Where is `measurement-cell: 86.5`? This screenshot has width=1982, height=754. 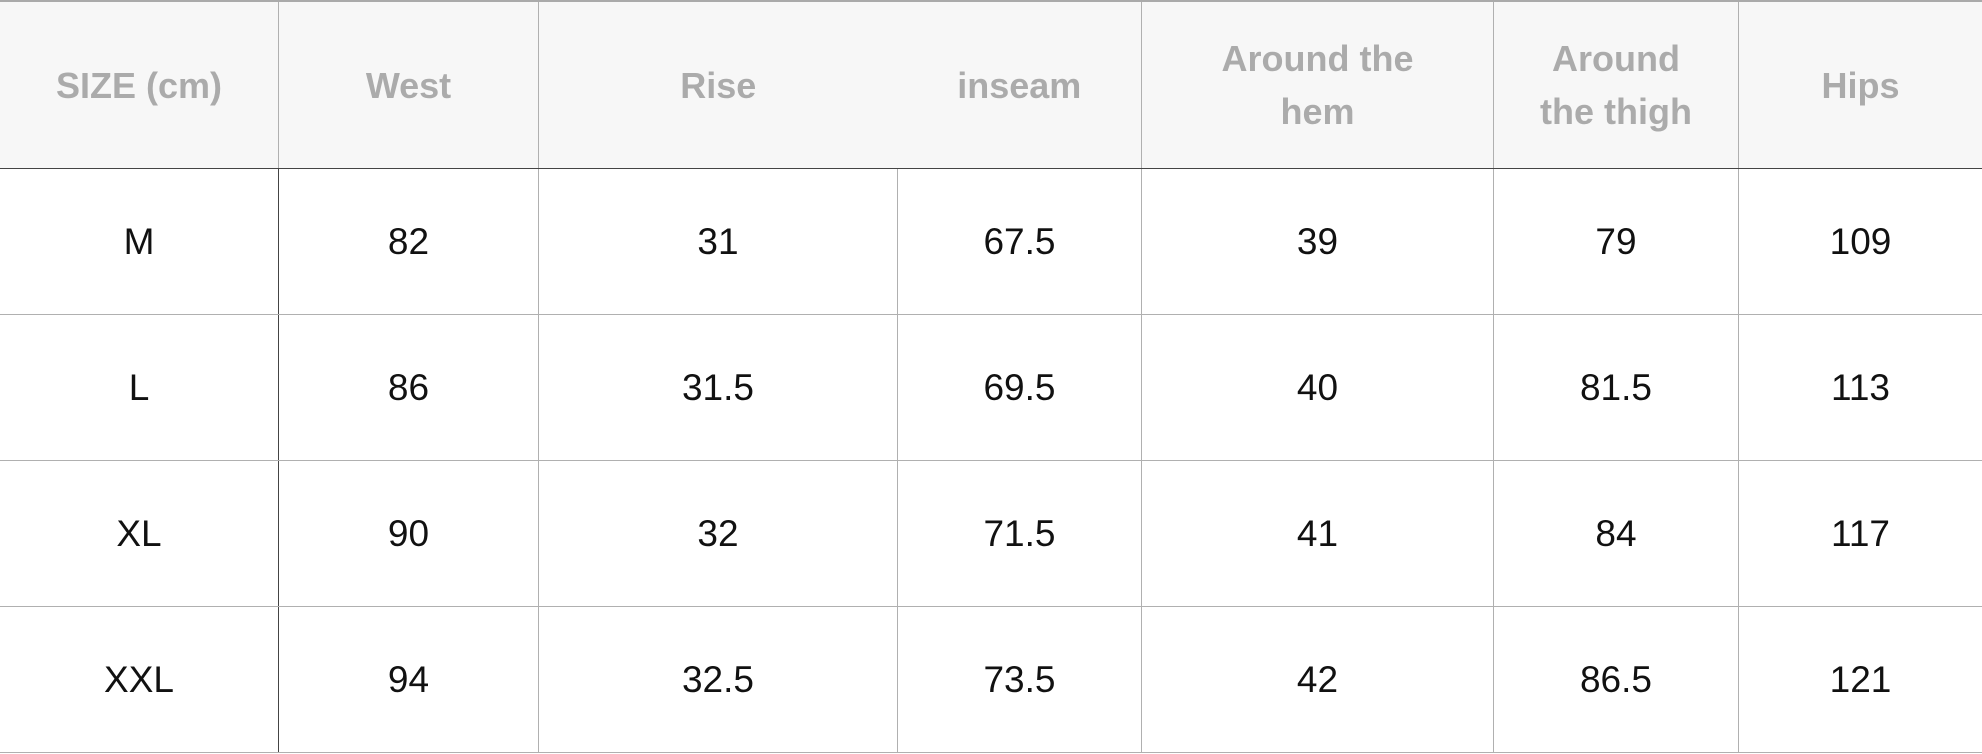
measurement-cell: 86.5 is located at coordinates (1616, 679).